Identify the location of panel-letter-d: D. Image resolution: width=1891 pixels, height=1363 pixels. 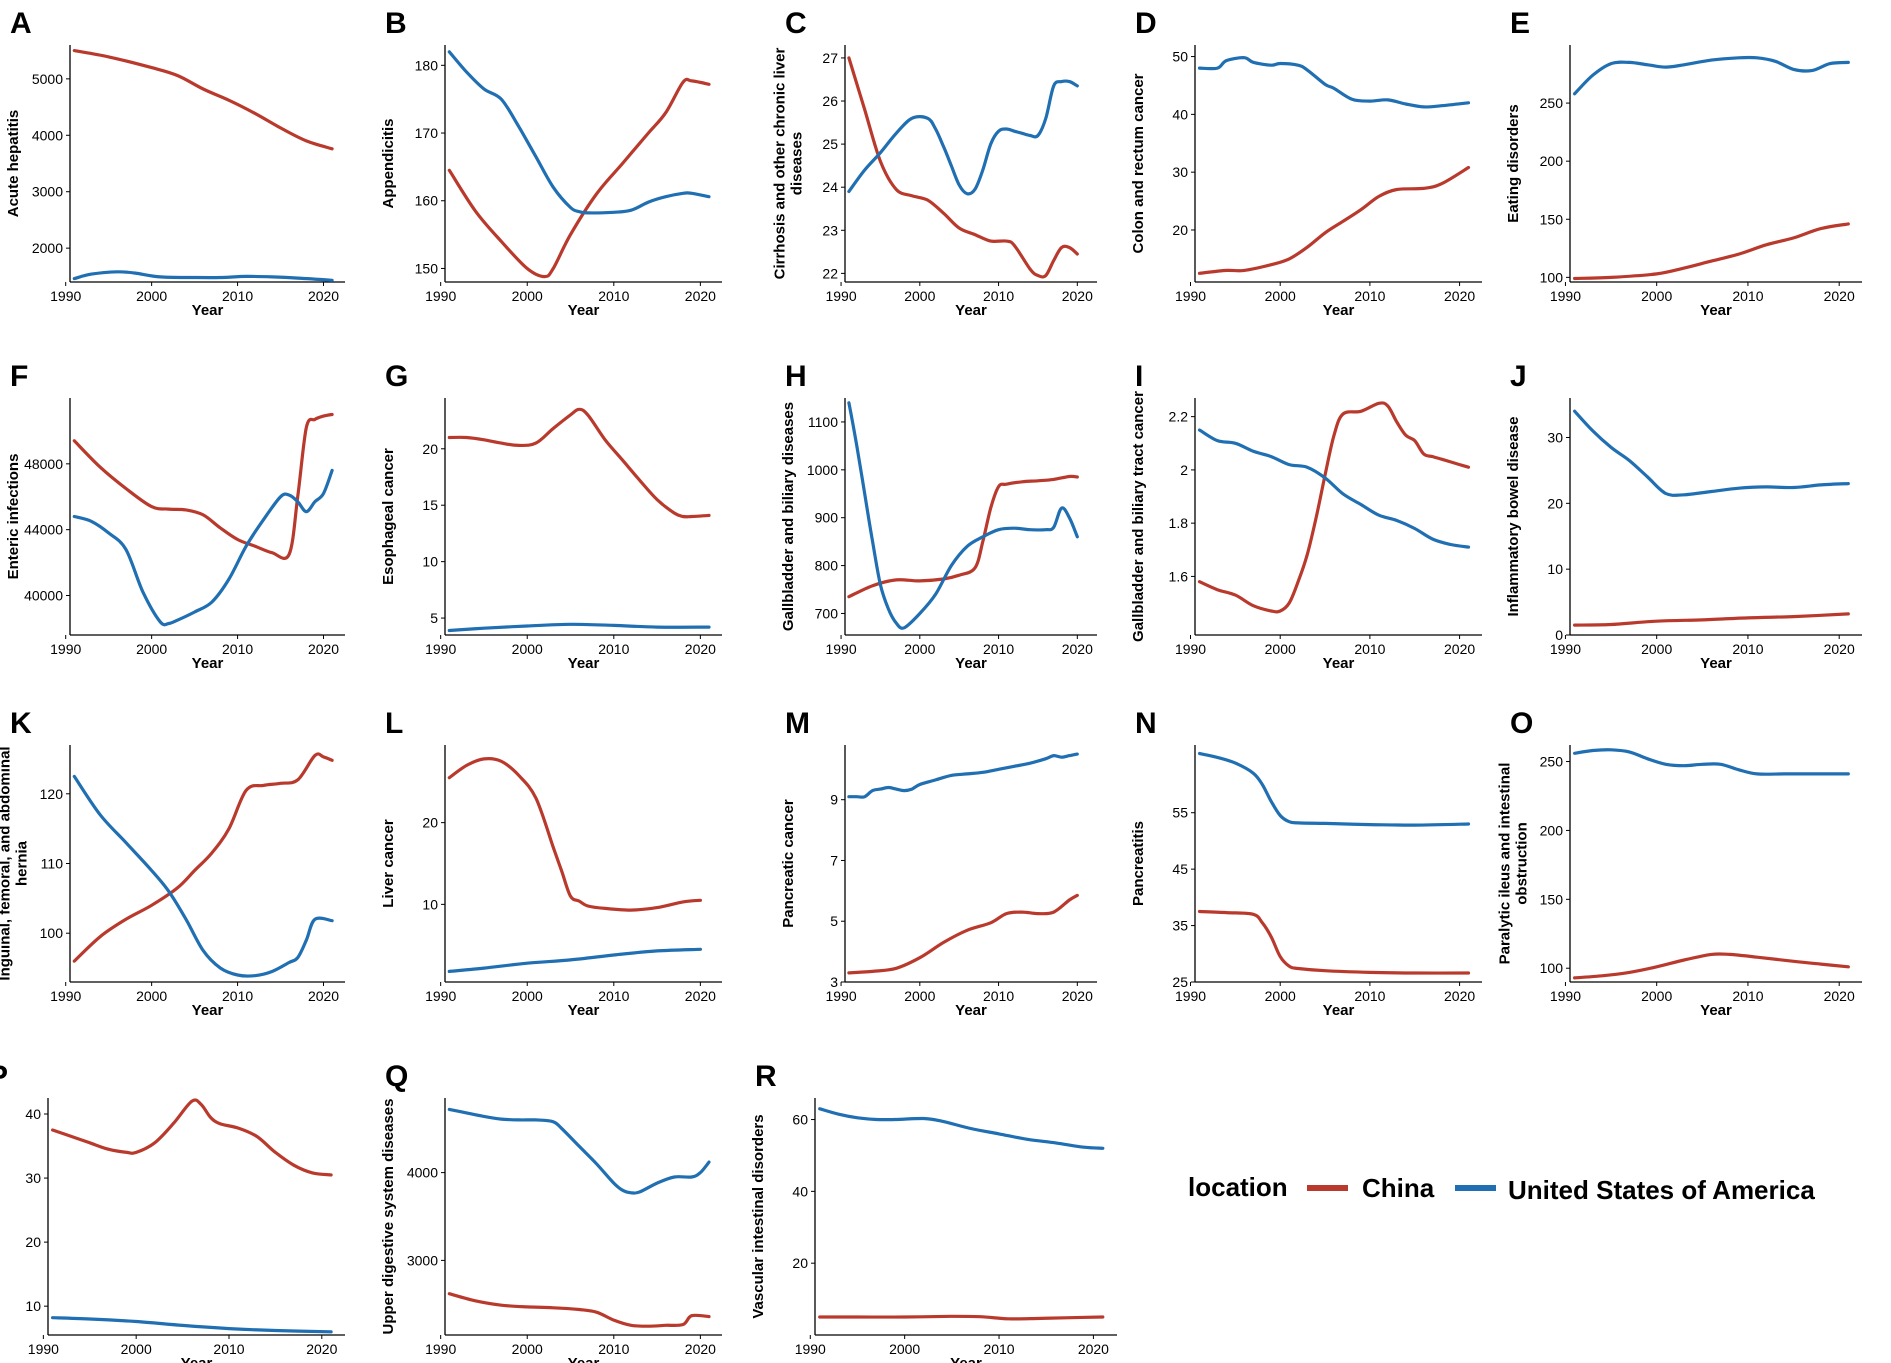
(1146, 23).